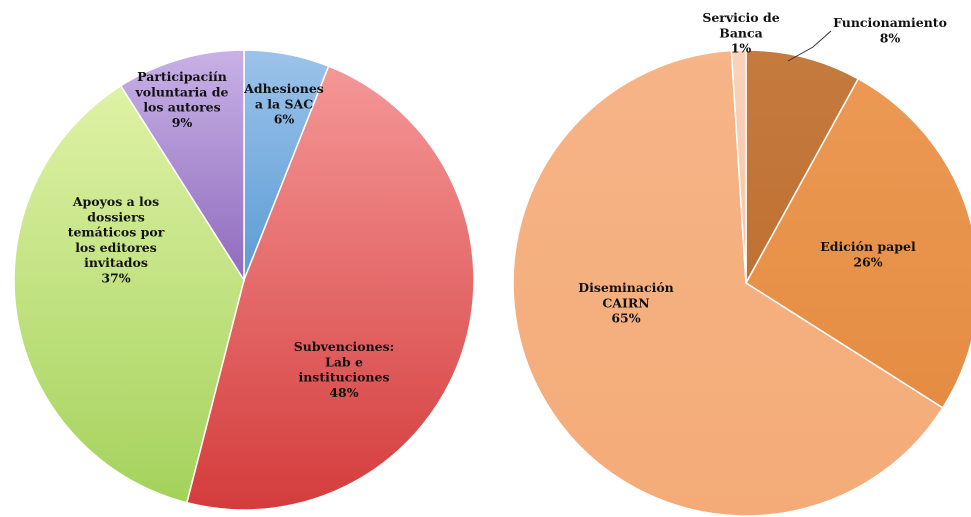  Describe the element at coordinates (115, 277) in the screenshot. I see `label-line: 37%` at that location.